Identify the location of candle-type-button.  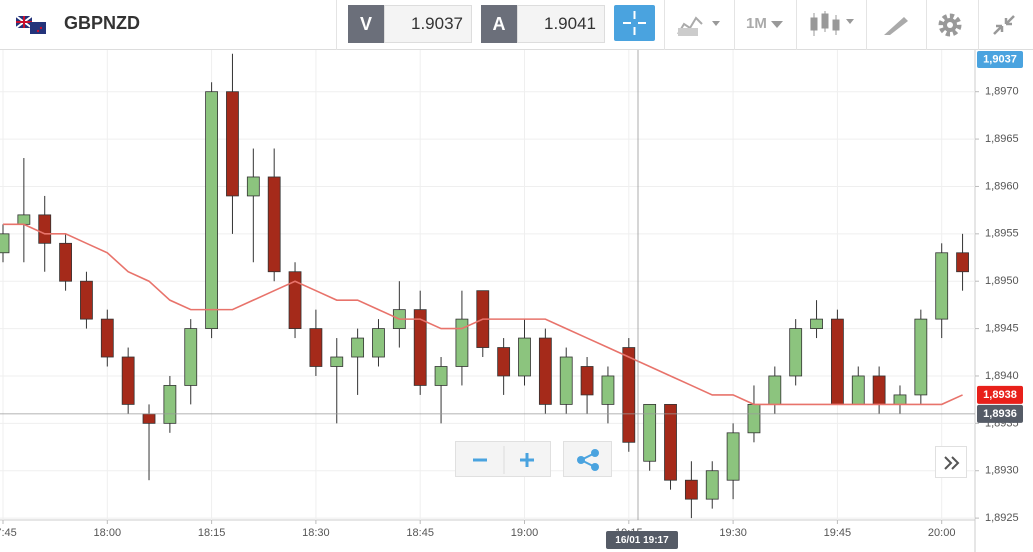
(833, 25).